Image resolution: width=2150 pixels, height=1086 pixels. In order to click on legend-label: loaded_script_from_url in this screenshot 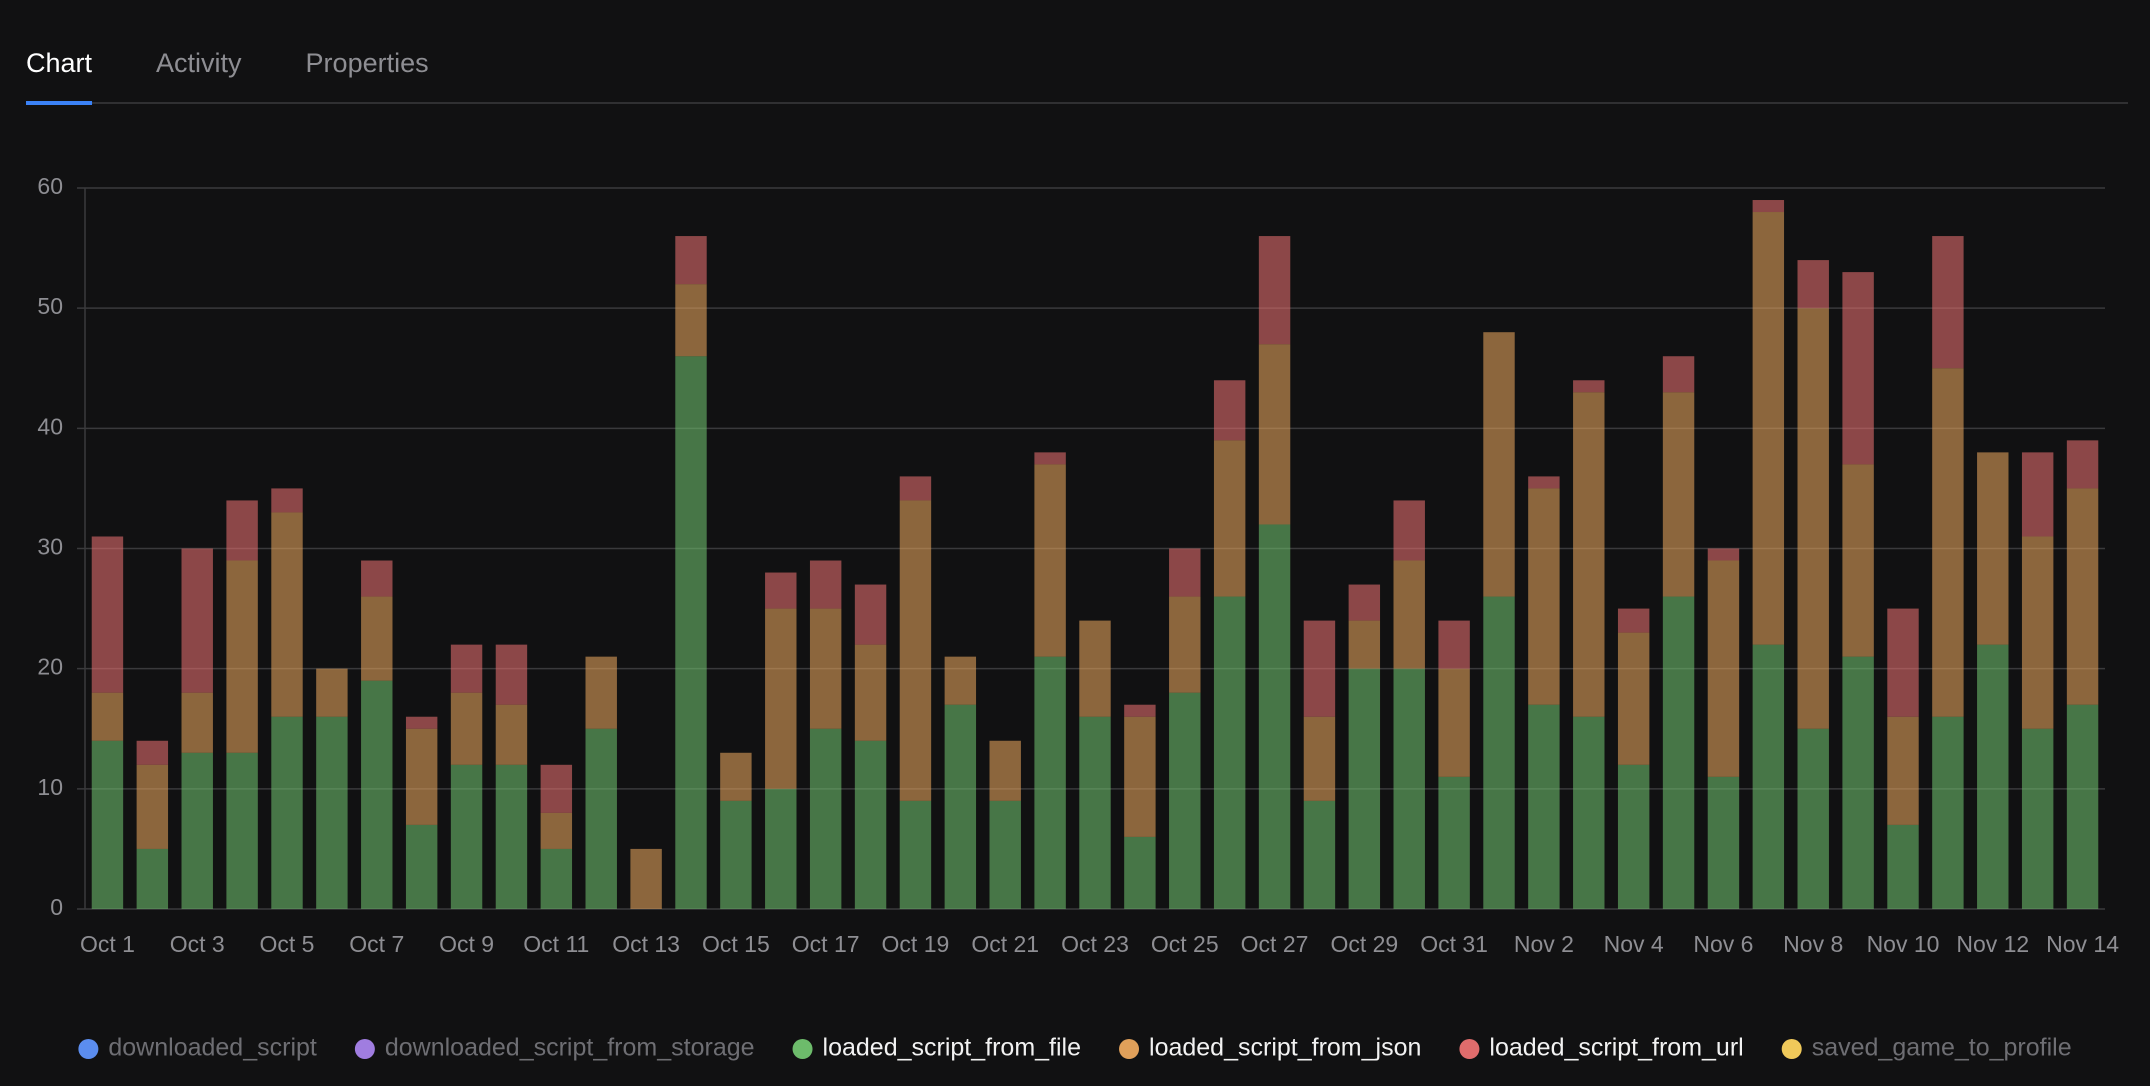, I will do `click(1616, 1048)`.